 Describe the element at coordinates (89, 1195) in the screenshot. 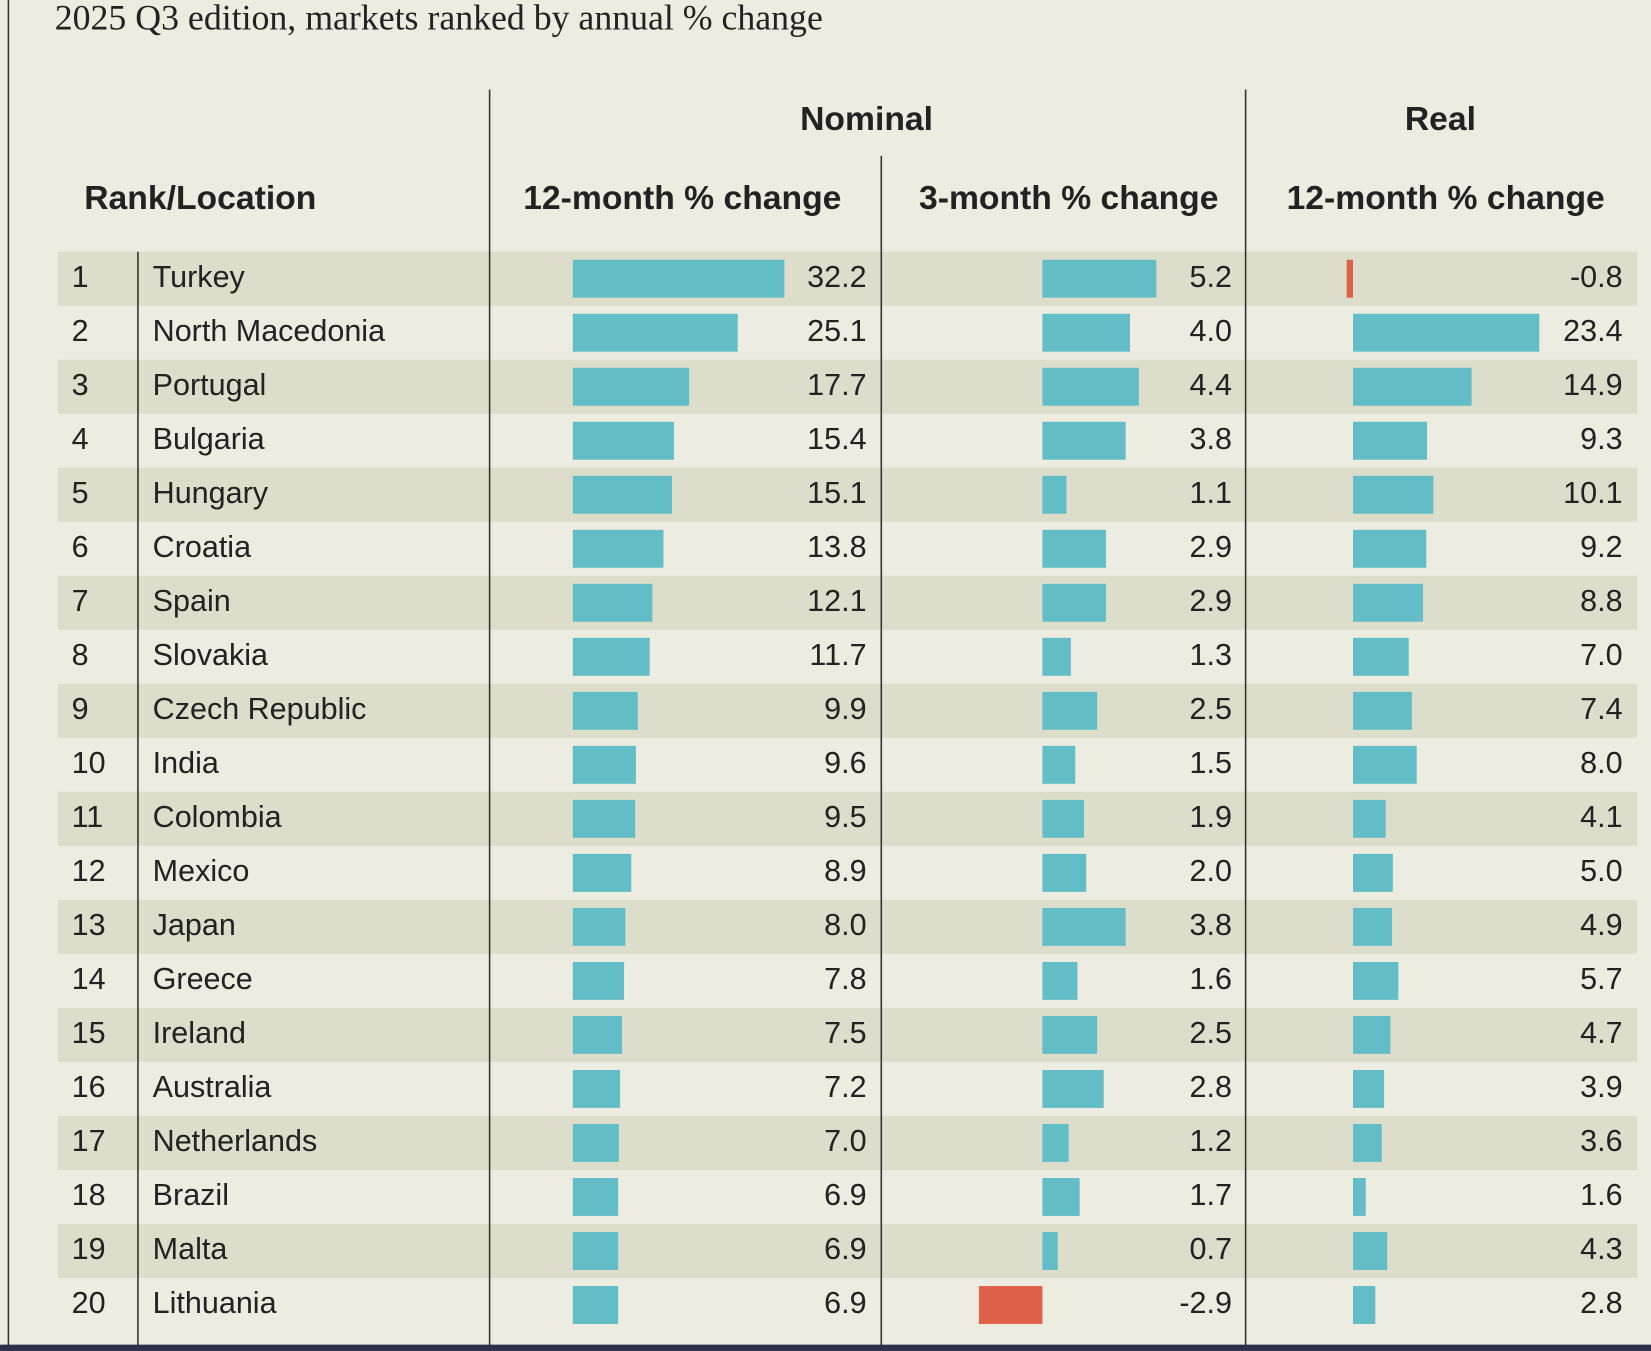

I see `rank: 18` at that location.